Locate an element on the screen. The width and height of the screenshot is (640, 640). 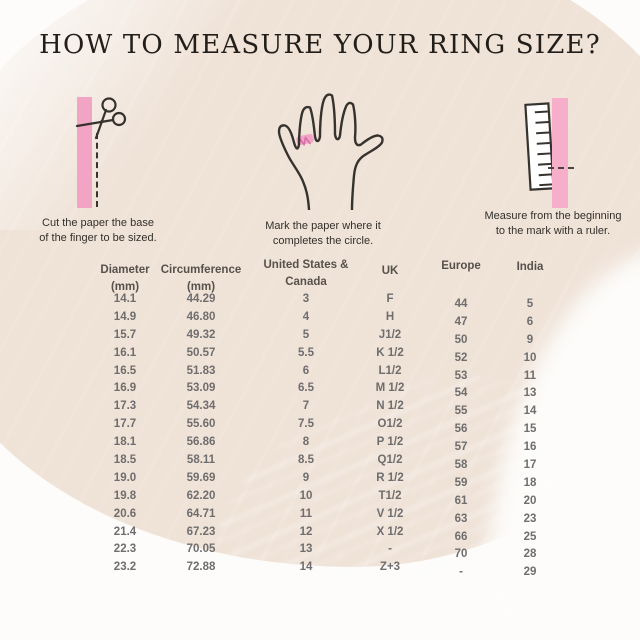
table-cell: 56 is located at coordinates (461, 429).